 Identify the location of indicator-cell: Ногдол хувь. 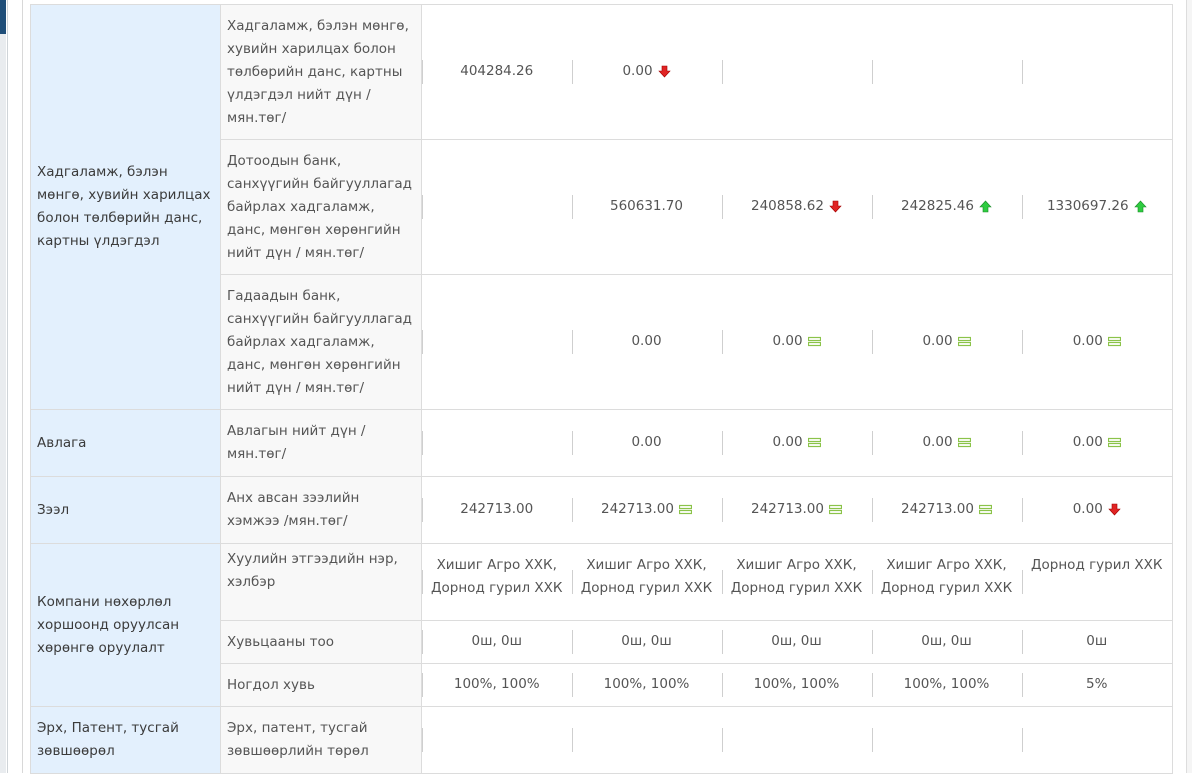
(321, 685).